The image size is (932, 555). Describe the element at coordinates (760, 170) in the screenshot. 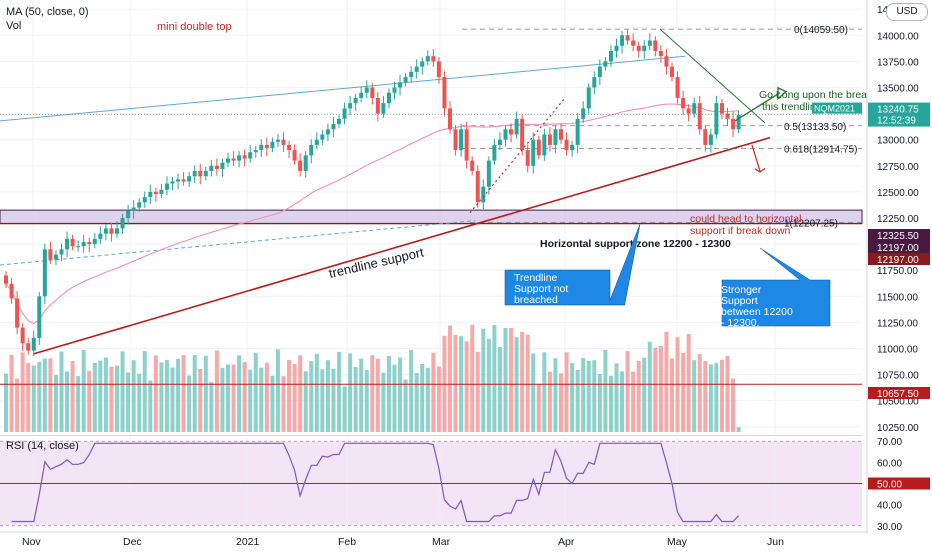

I see `breakdown-arrow-head` at that location.